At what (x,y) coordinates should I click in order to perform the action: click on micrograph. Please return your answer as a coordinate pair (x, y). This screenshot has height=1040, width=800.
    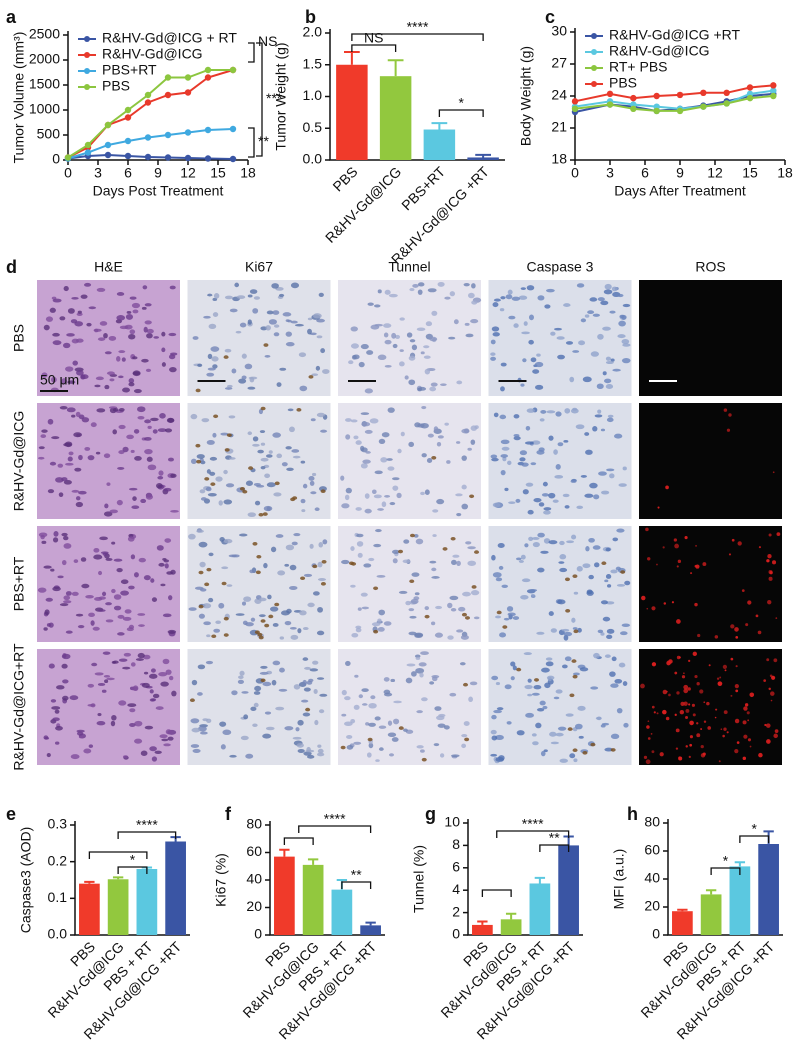
    Looking at the image, I should click on (710, 338).